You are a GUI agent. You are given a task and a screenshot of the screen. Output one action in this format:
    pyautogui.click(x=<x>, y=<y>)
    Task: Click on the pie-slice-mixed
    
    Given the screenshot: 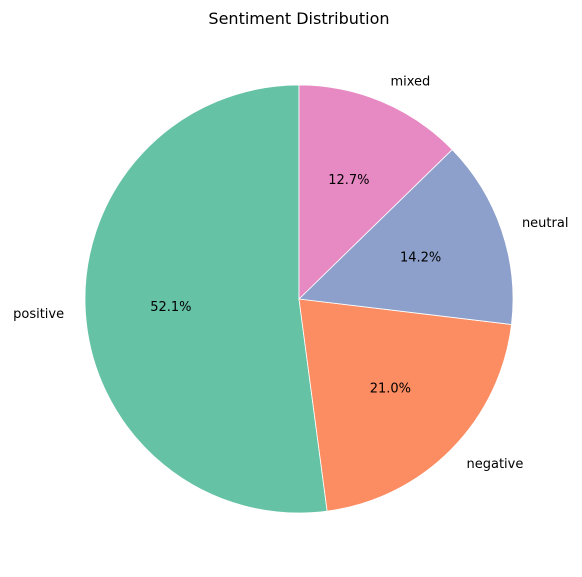 What is the action you would take?
    pyautogui.click(x=375, y=192)
    